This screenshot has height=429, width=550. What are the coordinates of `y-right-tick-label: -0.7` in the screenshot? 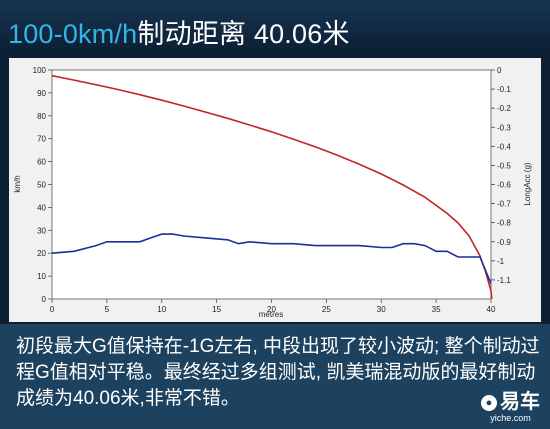 It's located at (504, 204).